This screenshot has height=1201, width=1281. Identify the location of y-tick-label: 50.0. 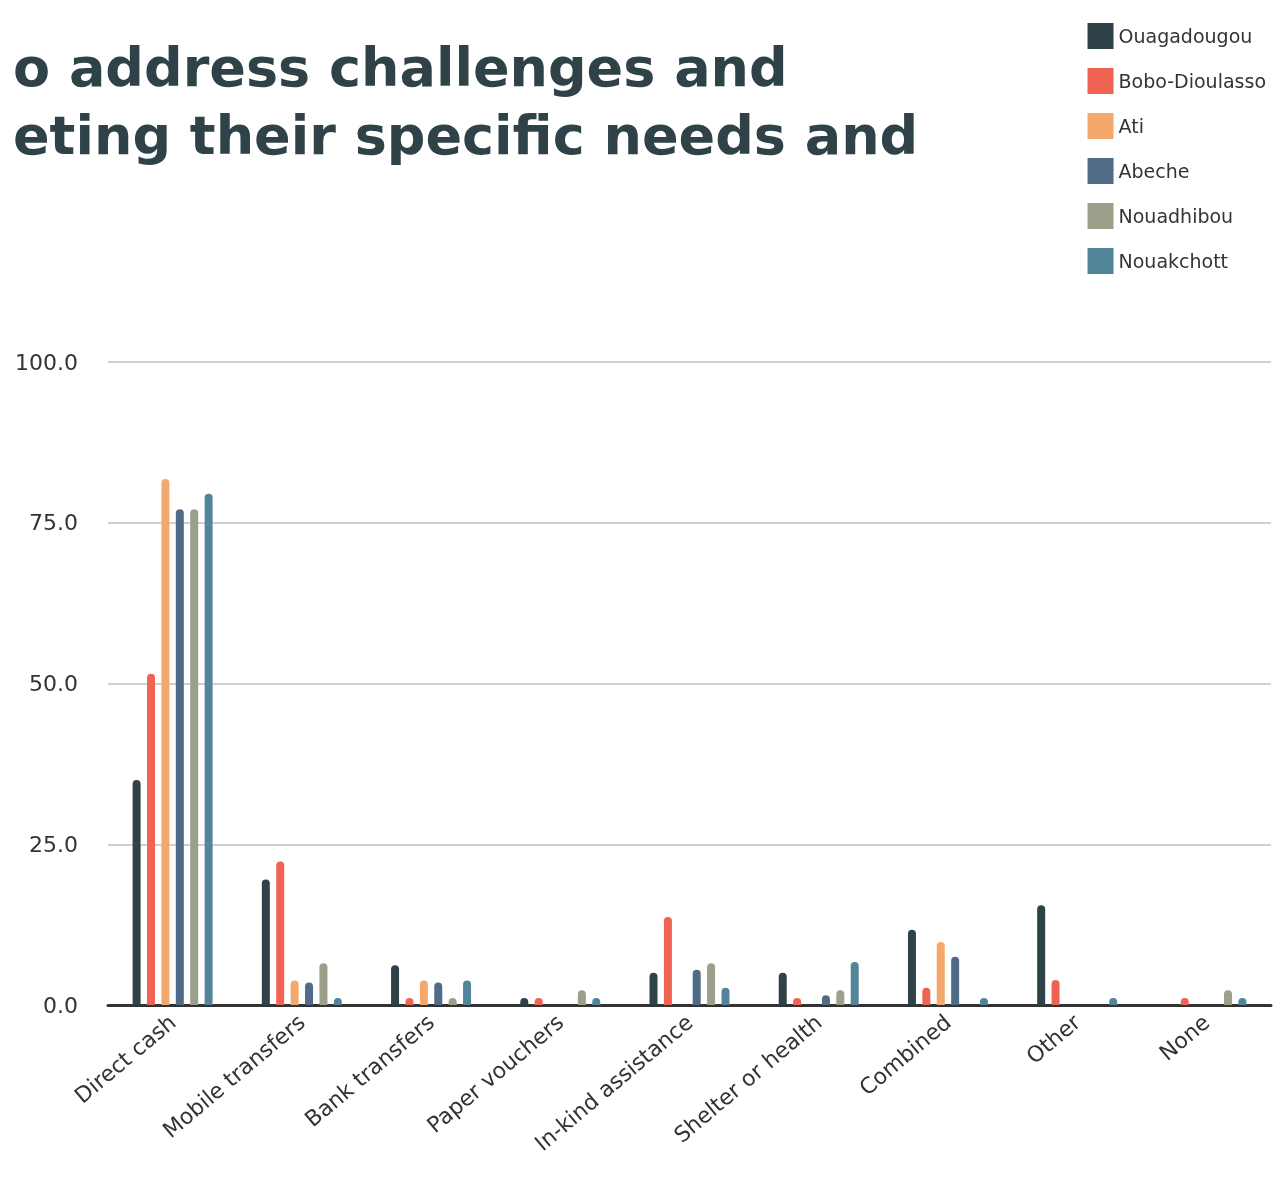
(53, 683).